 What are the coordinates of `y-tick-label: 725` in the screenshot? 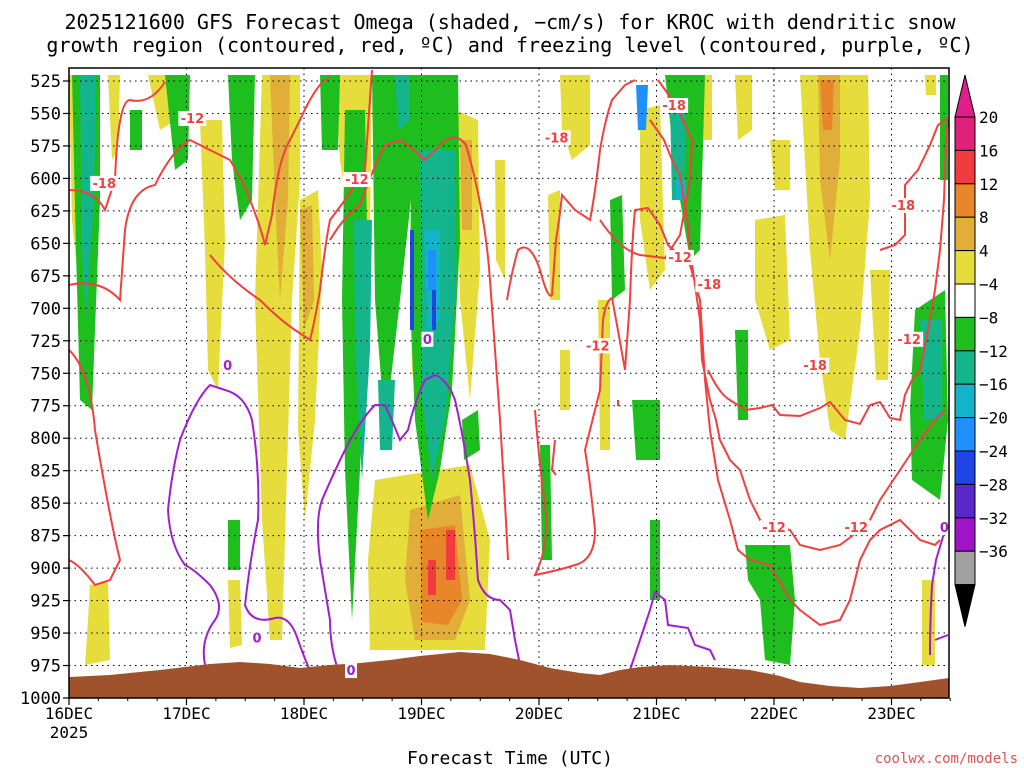 It's located at (45, 342).